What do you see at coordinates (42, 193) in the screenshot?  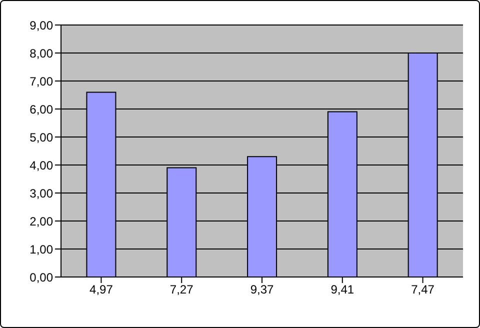 I see `y-tick-label: 3,00` at bounding box center [42, 193].